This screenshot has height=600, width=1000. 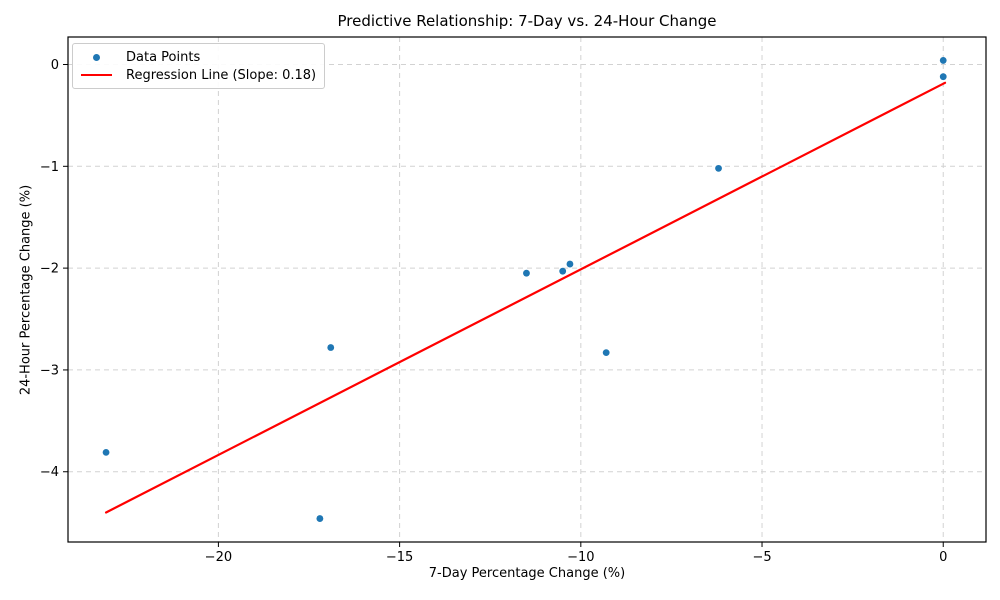 I want to click on y-tick-label: −3, so click(x=49, y=370).